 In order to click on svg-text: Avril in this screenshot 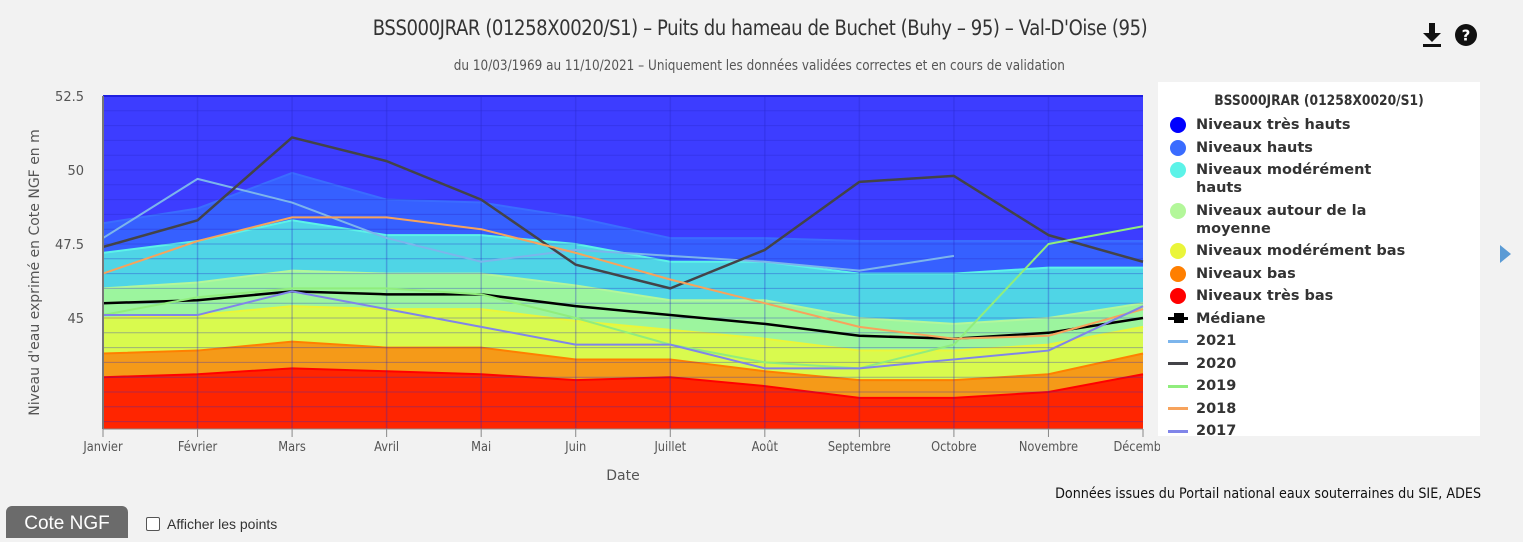, I will do `click(386, 446)`.